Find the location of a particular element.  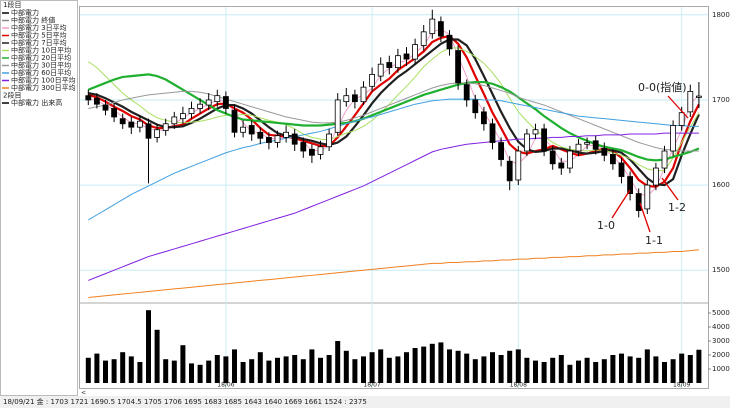

annotation: 1-0 is located at coordinates (606, 225).